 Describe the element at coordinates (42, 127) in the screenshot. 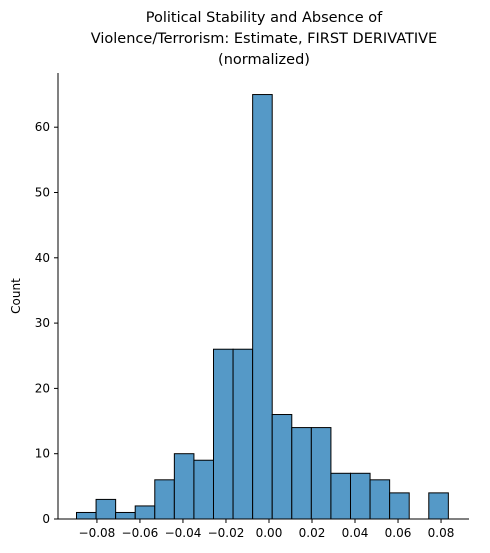

I see `y-tick-label: 60` at that location.